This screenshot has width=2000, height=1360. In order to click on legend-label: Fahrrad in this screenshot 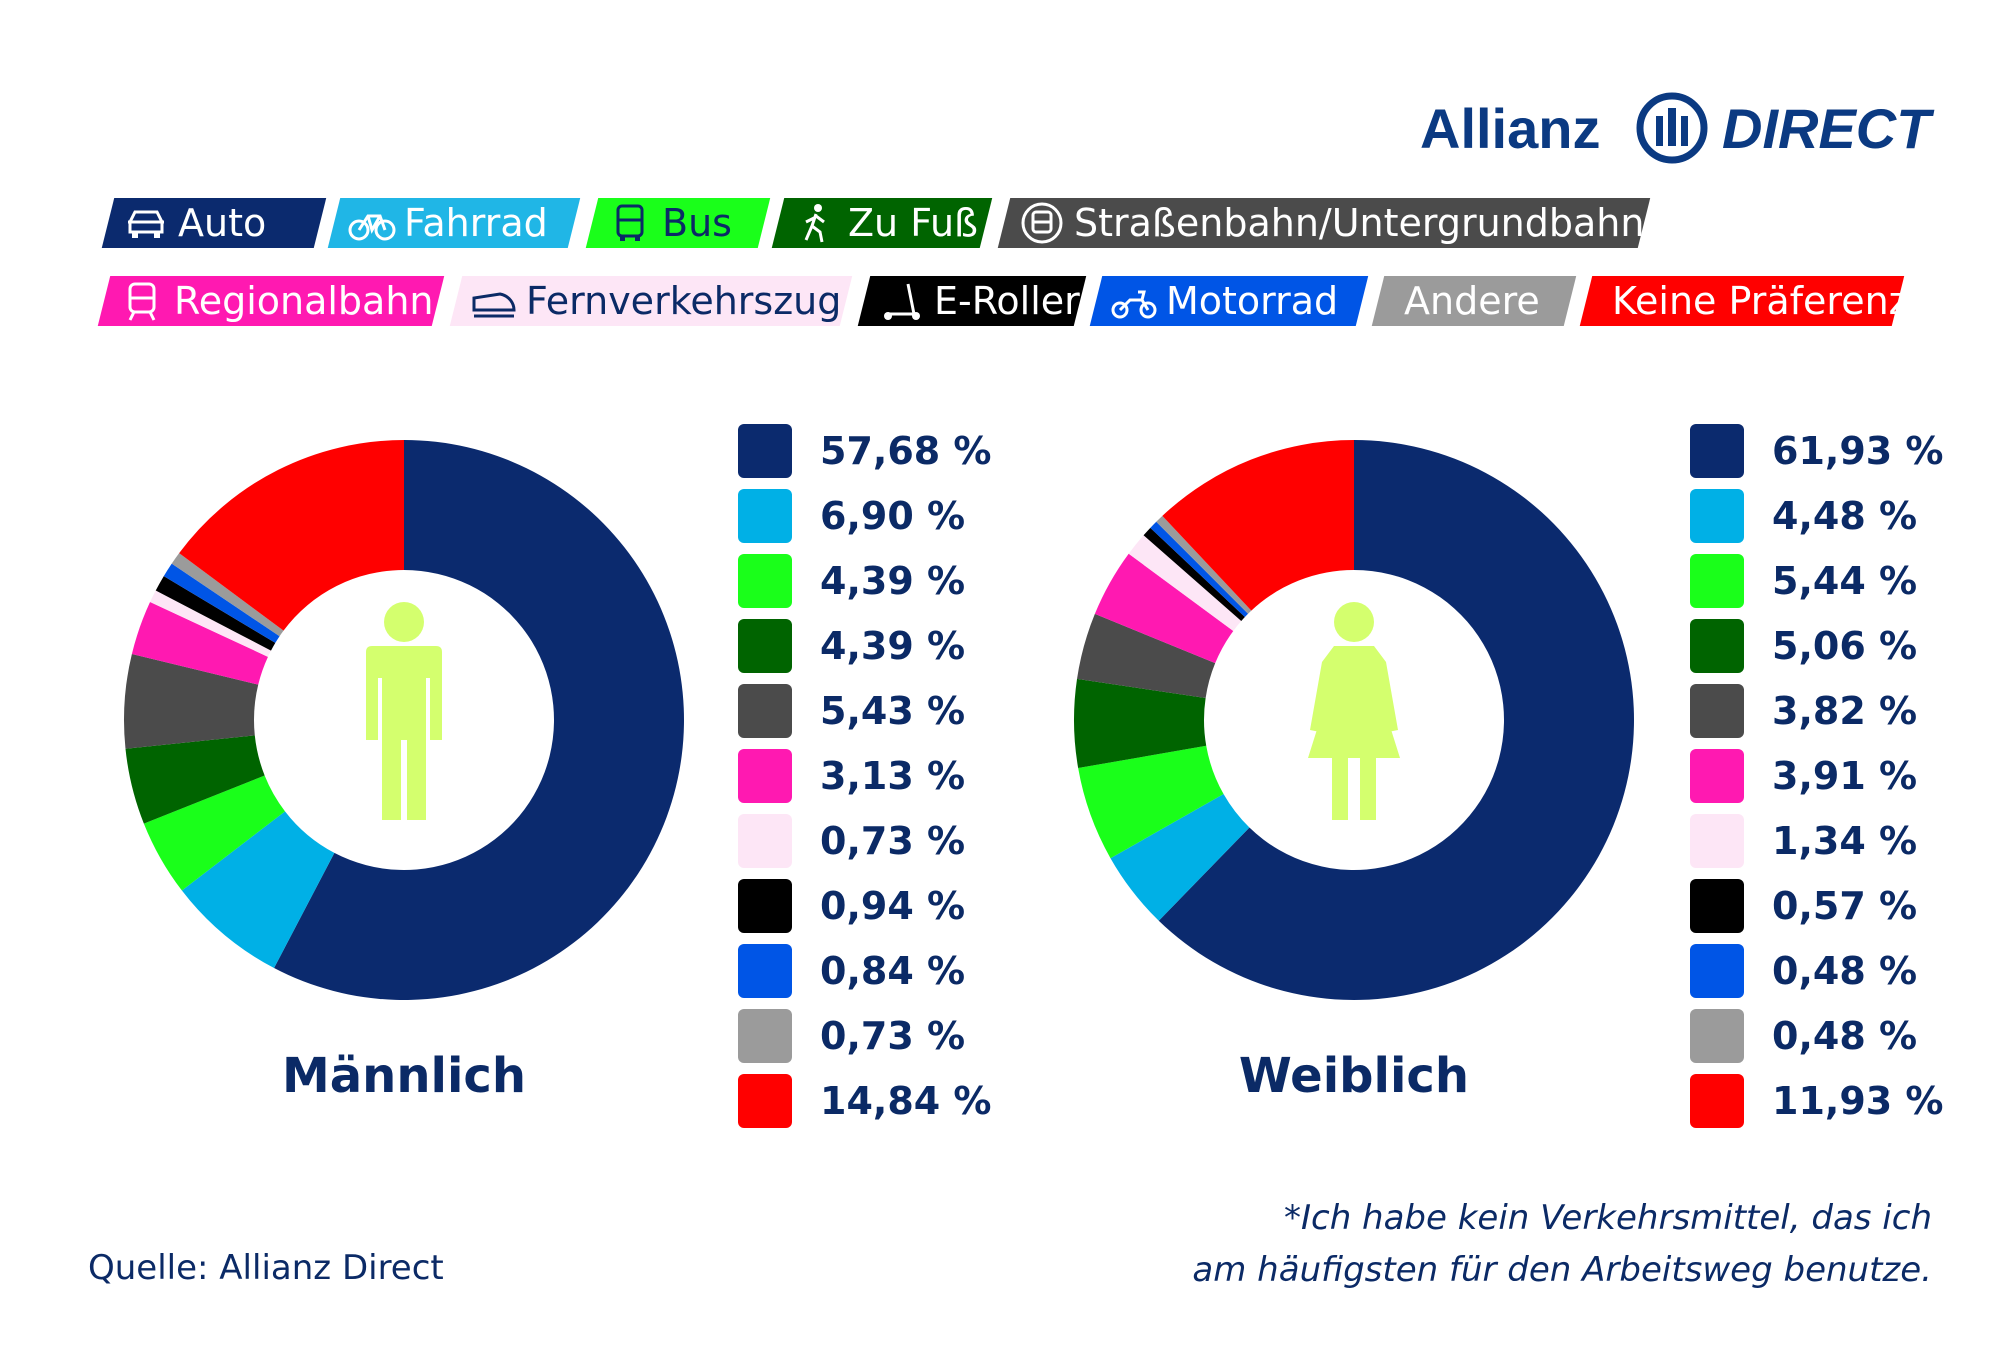, I will do `click(476, 223)`.